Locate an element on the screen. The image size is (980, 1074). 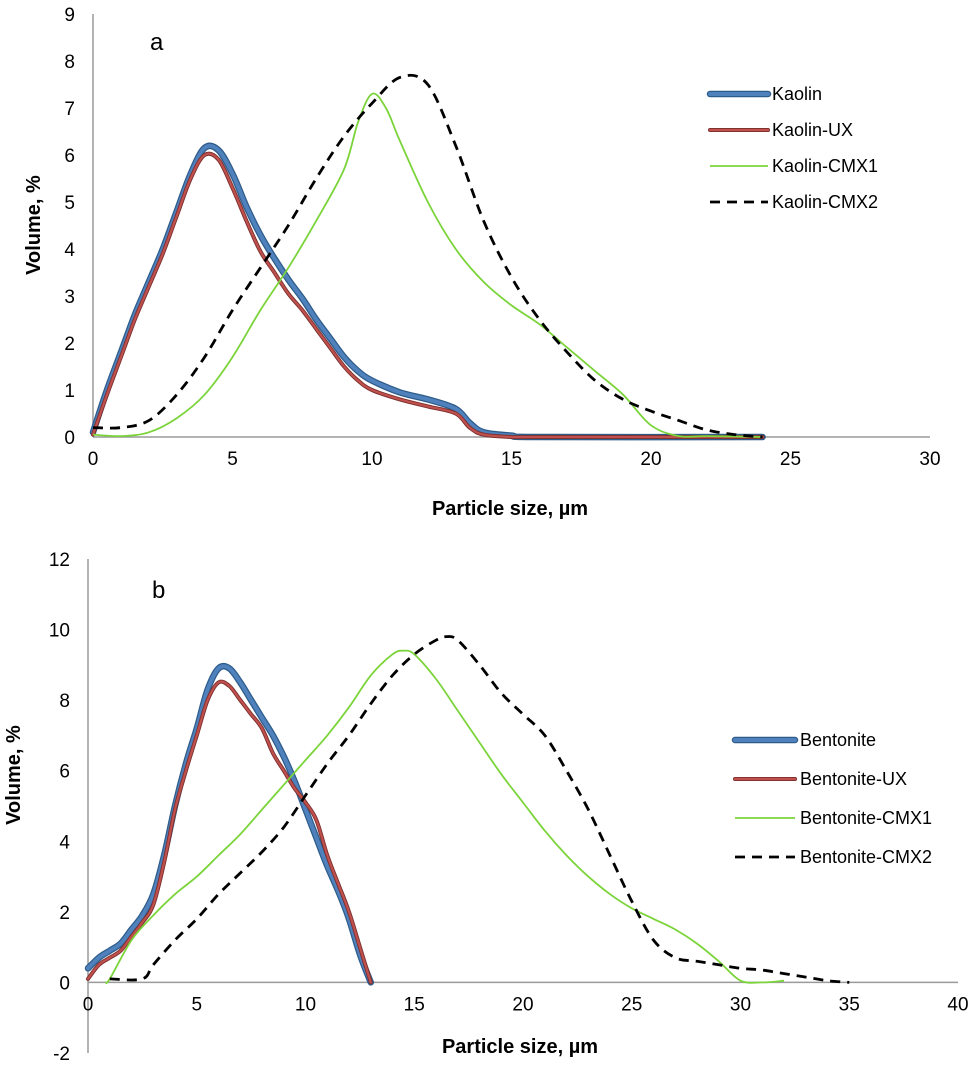
panel-b-x-tick-label: 10 is located at coordinates (305, 1004).